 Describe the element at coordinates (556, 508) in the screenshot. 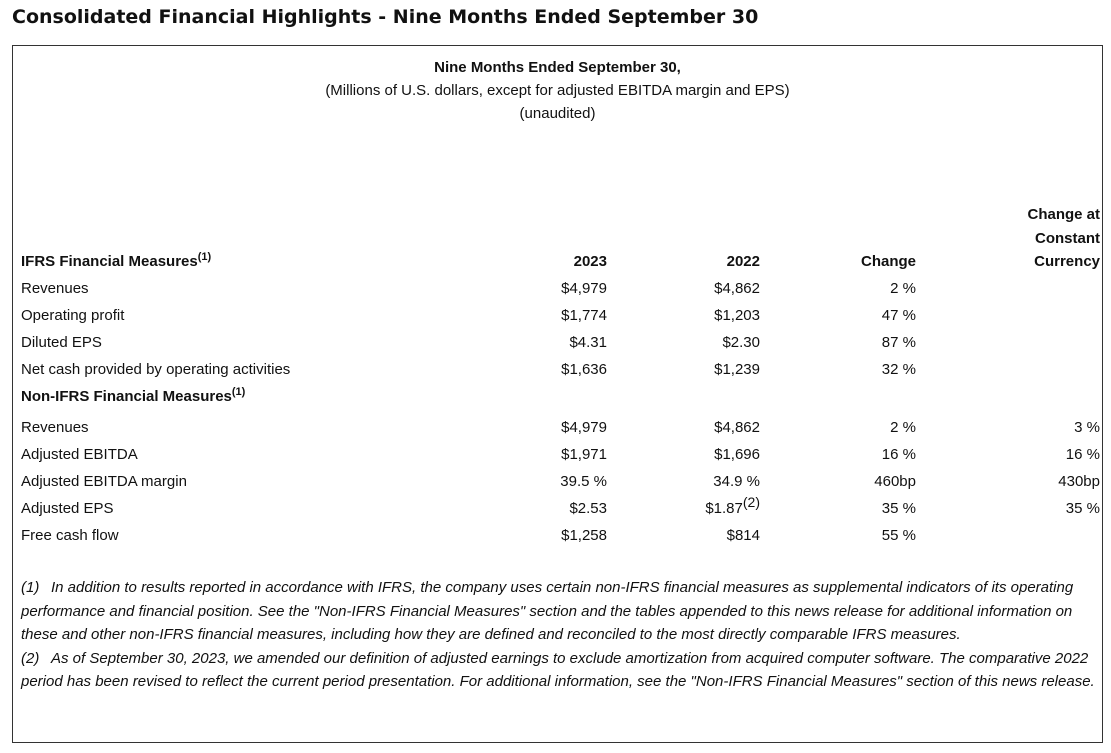

I see `table-row: Adjusted EPS $2.53 $1.87(2) 35 % 35 %` at that location.